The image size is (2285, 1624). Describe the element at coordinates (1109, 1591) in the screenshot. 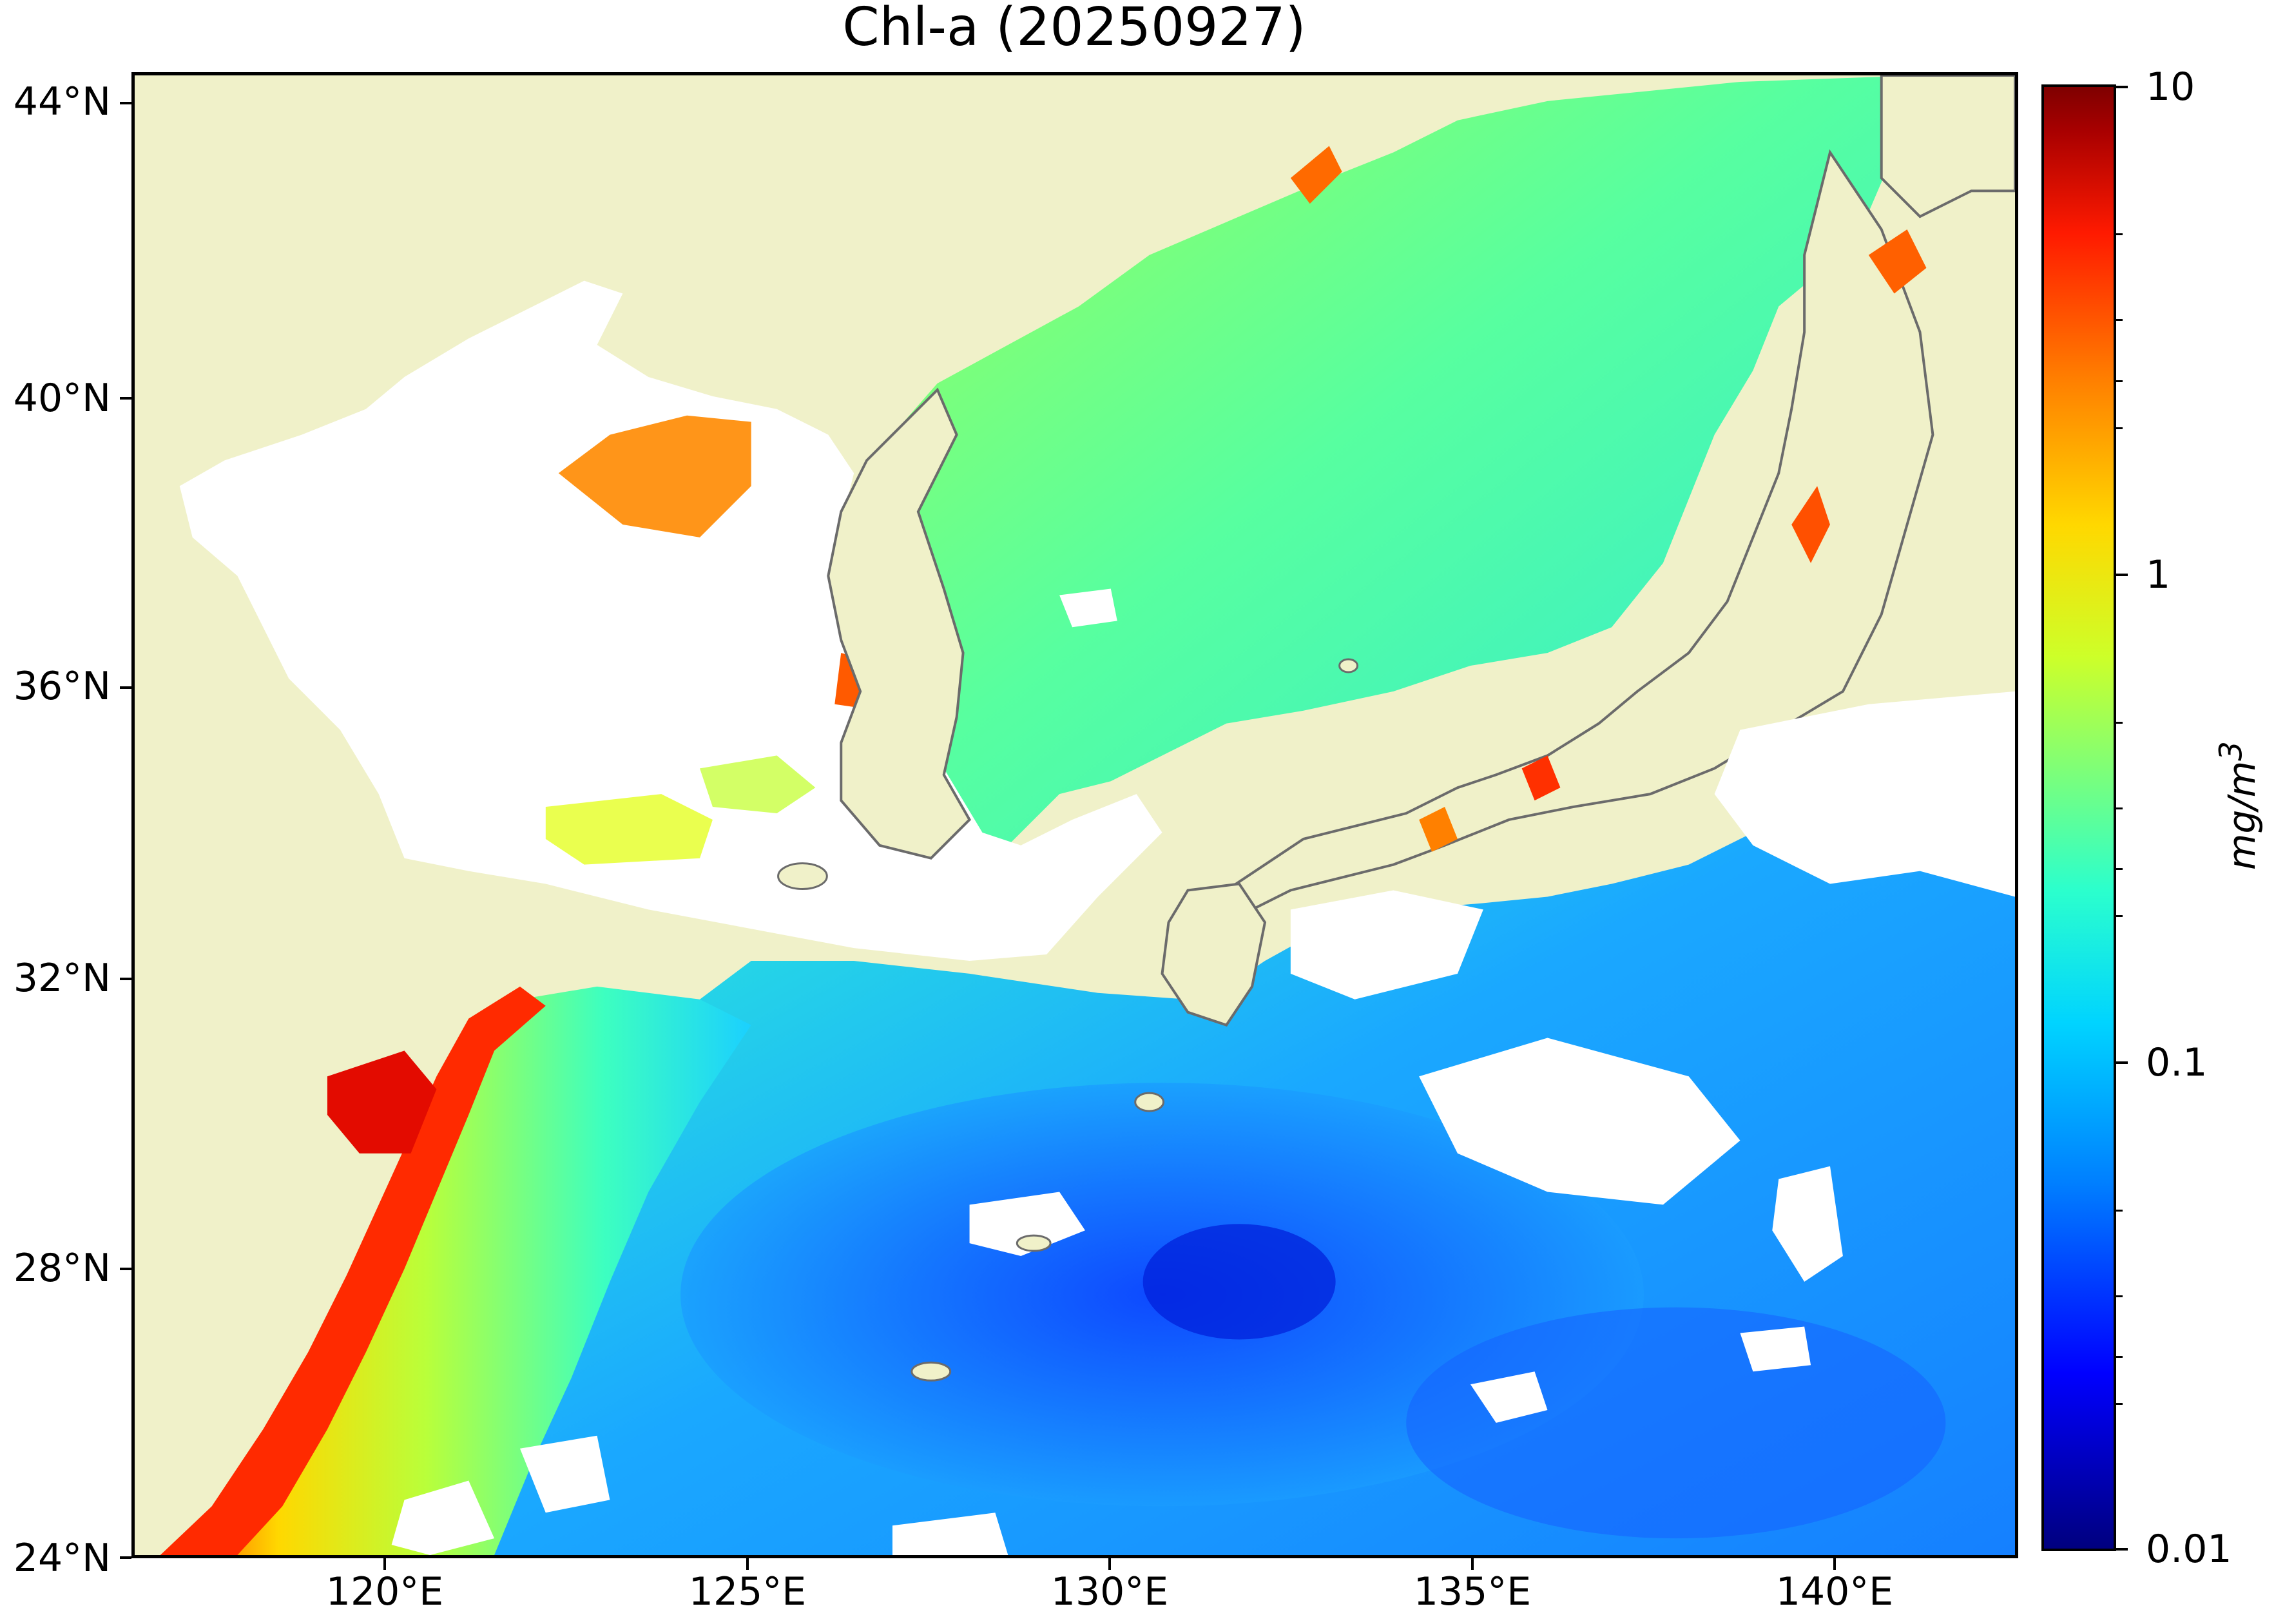

I see `lon-label-130e: 130°E` at that location.